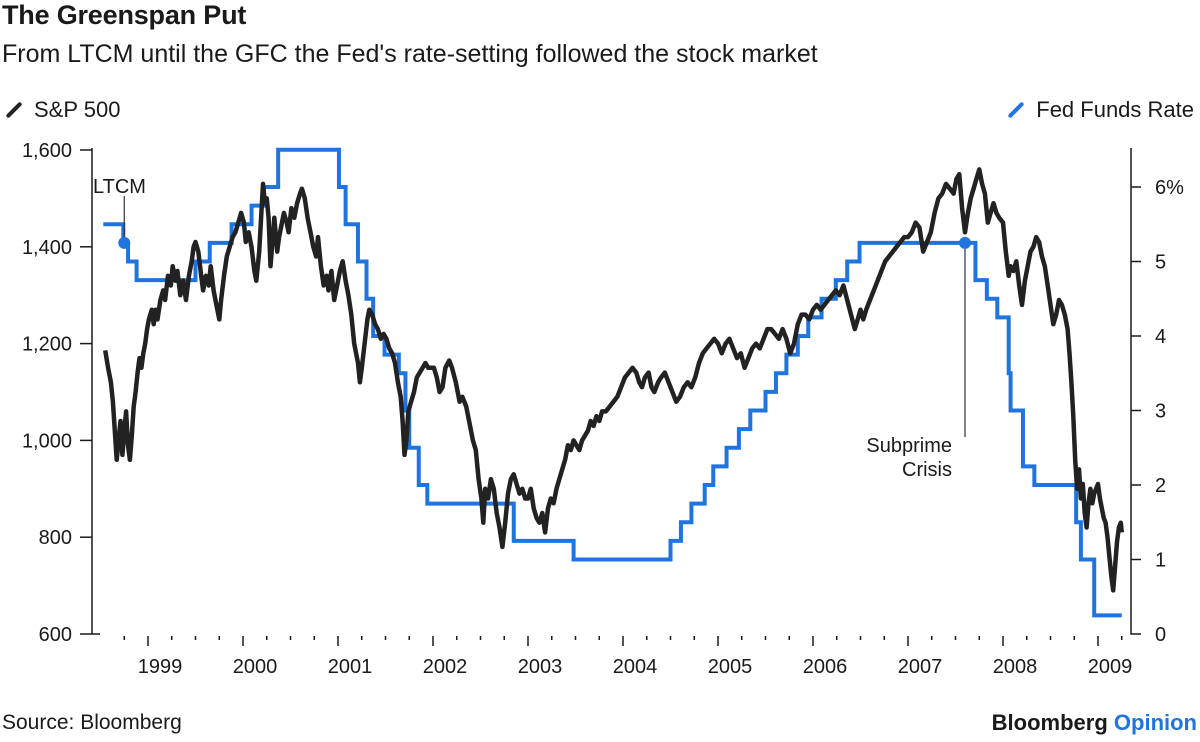 This screenshot has width=1200, height=742. I want to click on left-axis-tick-label: 1,400, so click(47, 248).